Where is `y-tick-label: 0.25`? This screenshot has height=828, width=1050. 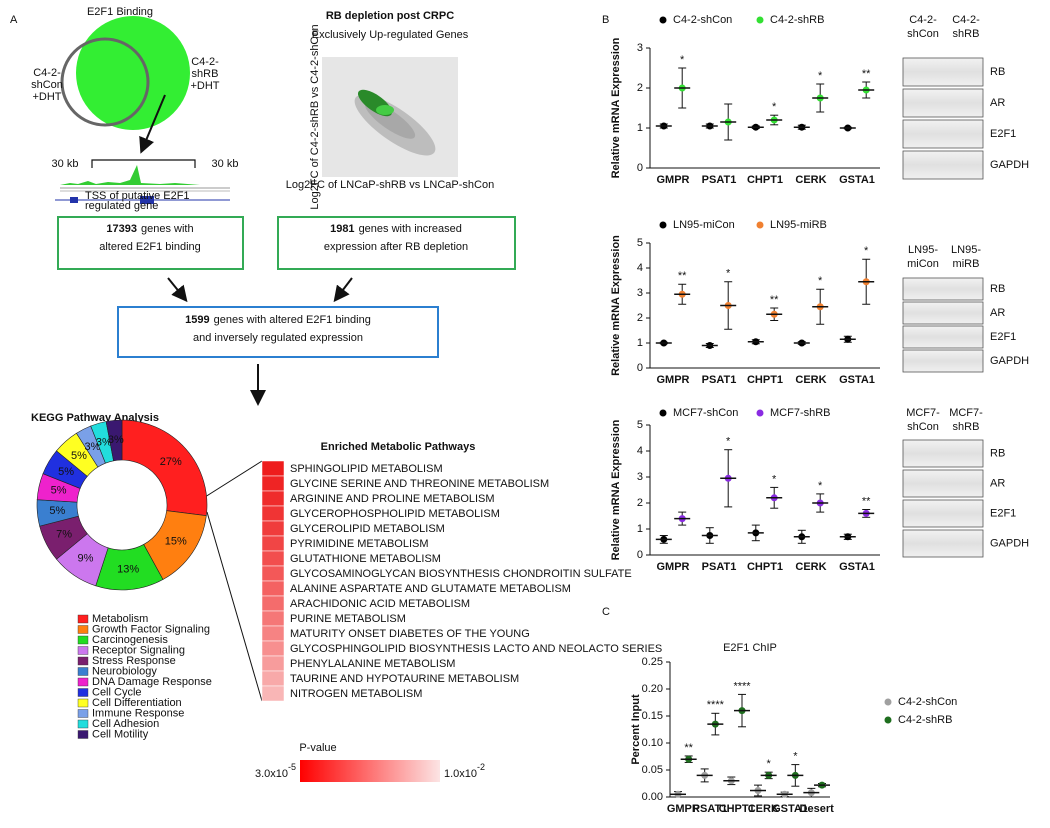 y-tick-label: 0.25 is located at coordinates (652, 662).